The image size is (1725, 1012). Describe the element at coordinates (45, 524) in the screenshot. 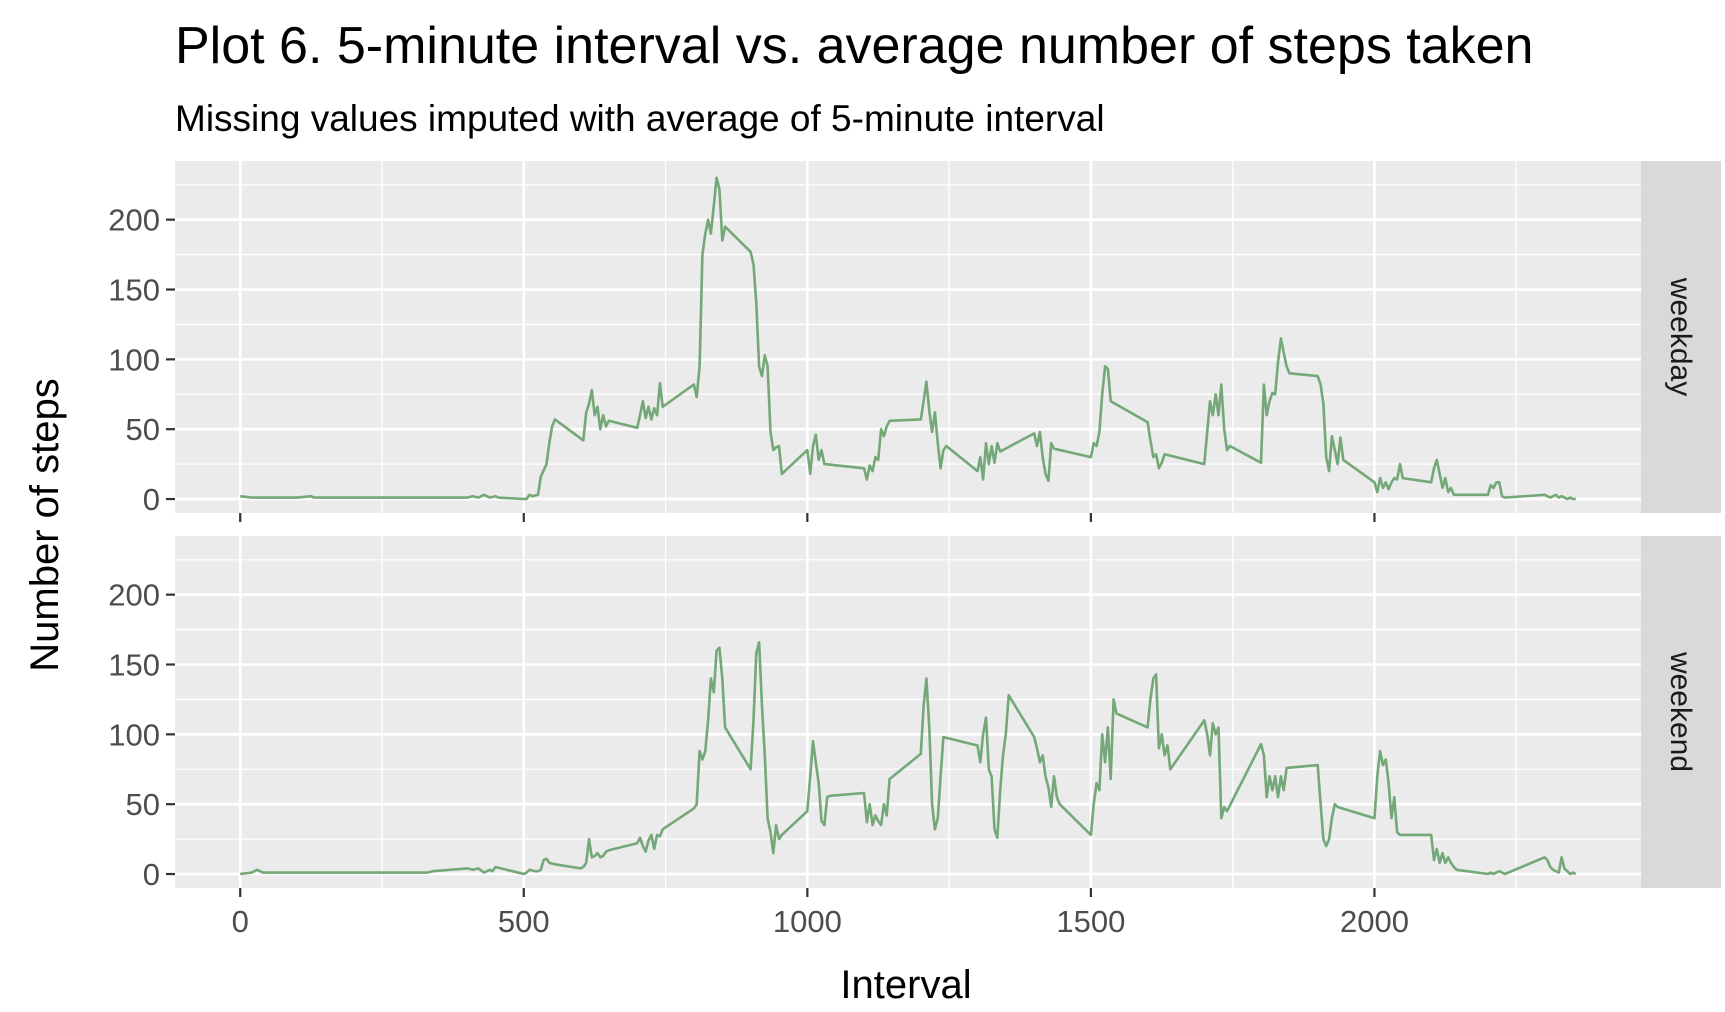

I see `y-axis-title: Number of steps` at that location.